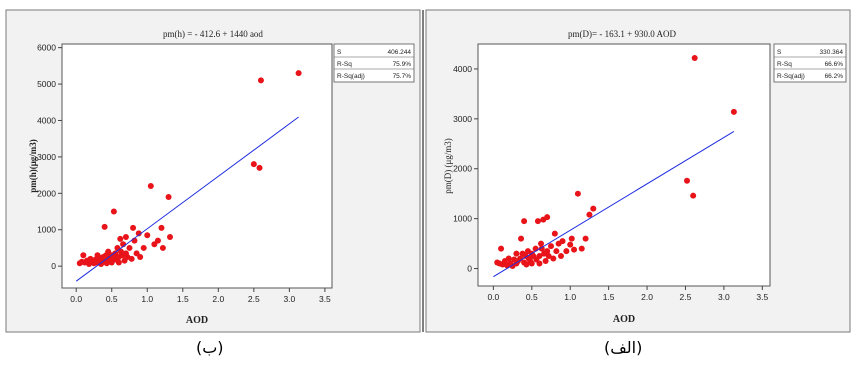  I want to click on right-x-tick-label: 1.0, so click(570, 297).